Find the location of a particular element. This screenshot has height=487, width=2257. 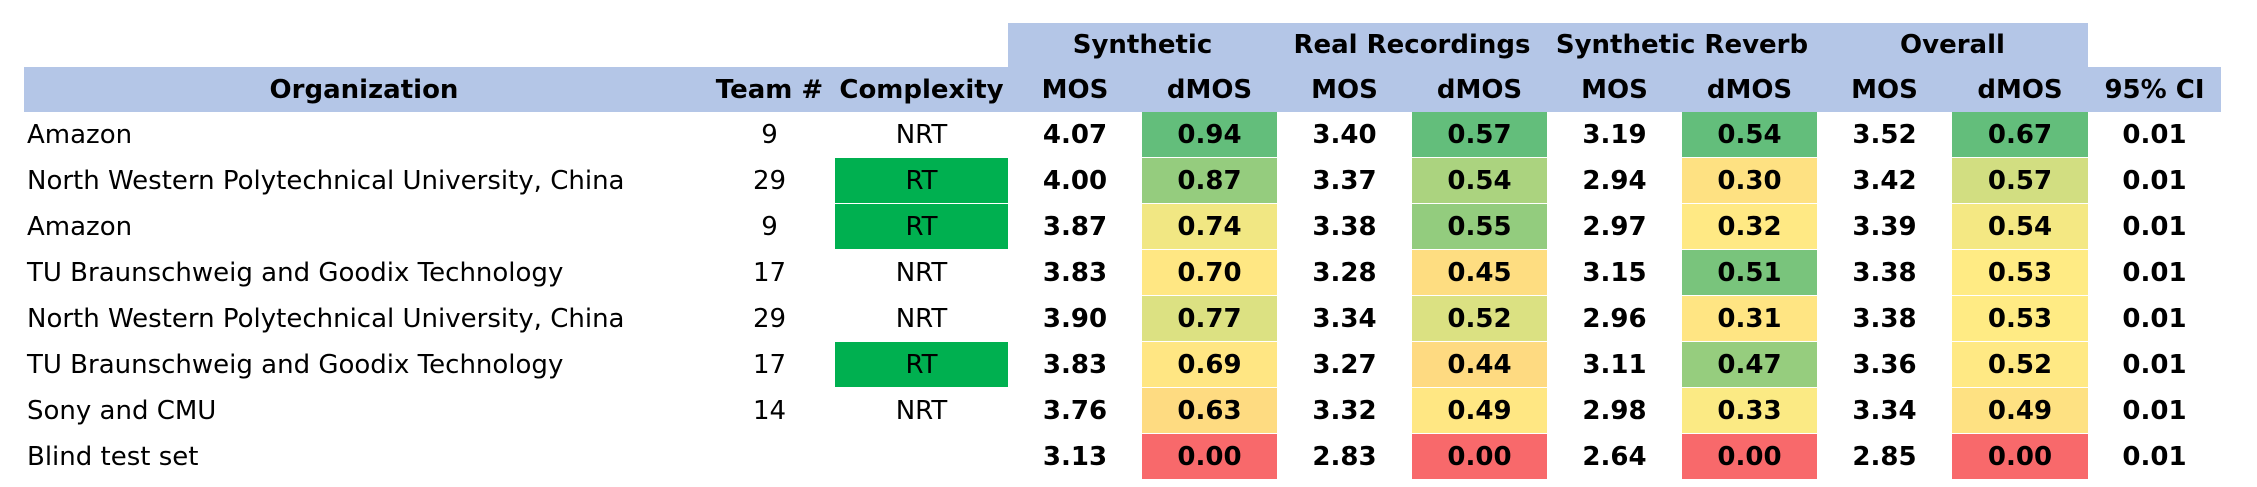

real-mos-cell: 3.28 is located at coordinates (1344, 272).